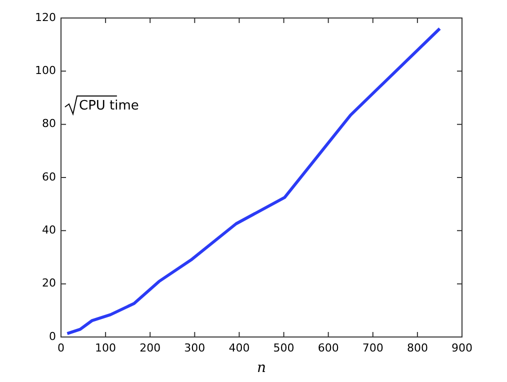 The image size is (507, 382). What do you see at coordinates (462, 347) in the screenshot?
I see `x-tick-label: 900` at bounding box center [462, 347].